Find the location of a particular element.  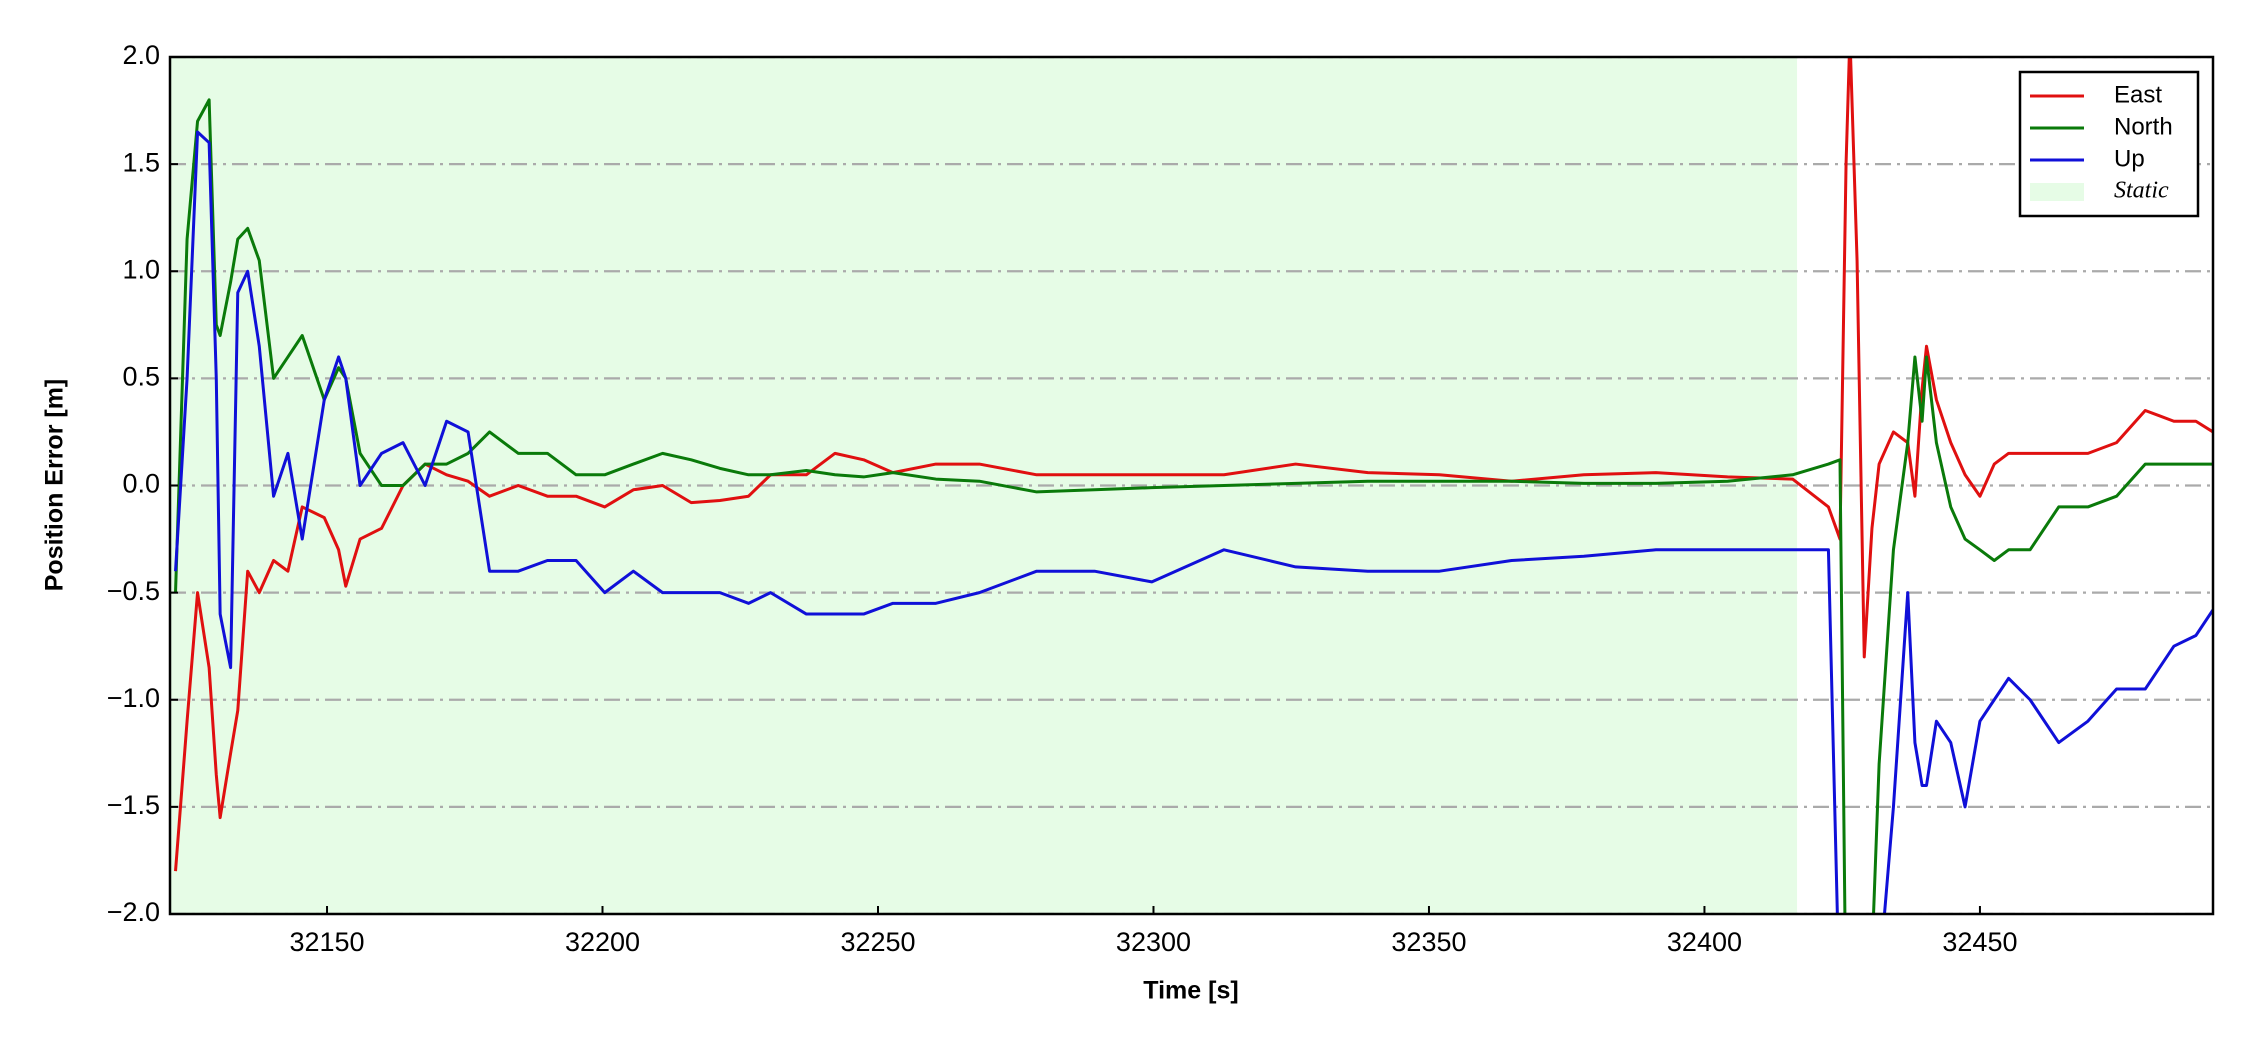

y-axis-label: Position Error [m] is located at coordinates (55, 485).